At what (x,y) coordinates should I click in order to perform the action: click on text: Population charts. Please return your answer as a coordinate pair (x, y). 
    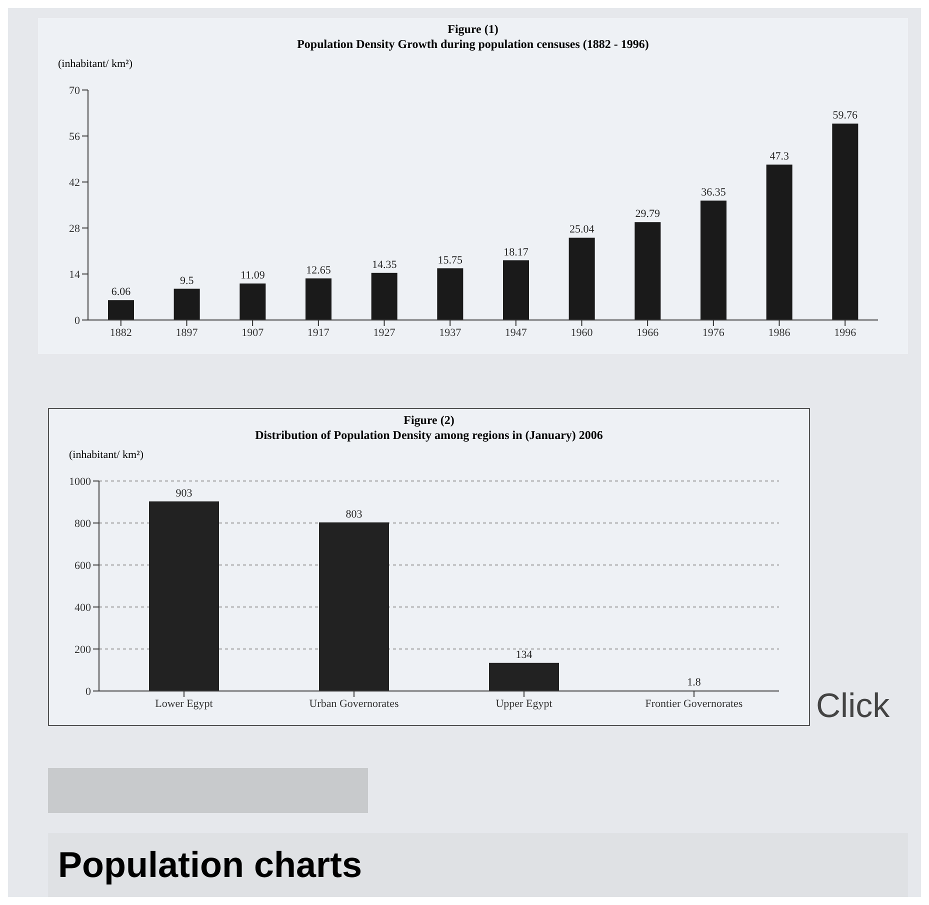
    Looking at the image, I should click on (478, 865).